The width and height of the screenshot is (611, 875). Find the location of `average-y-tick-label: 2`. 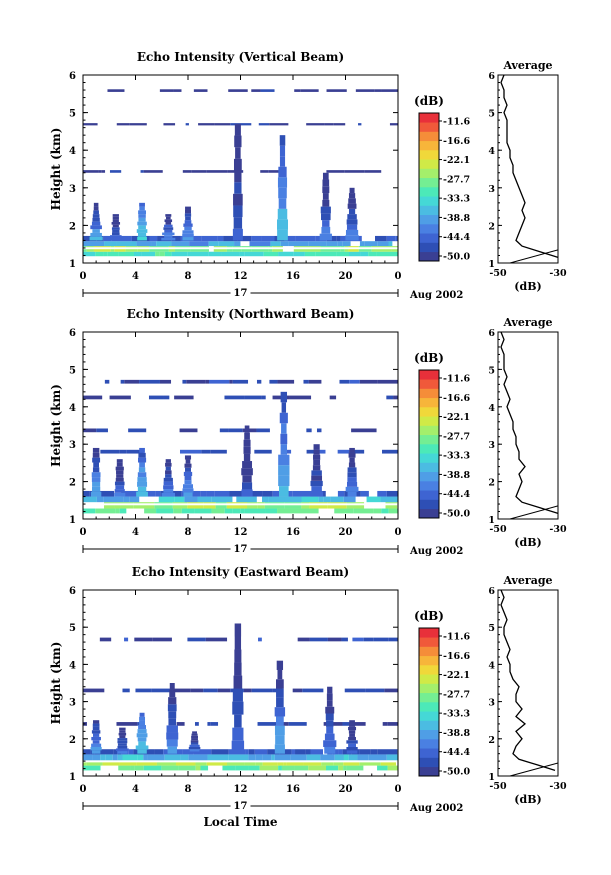

average-y-tick-label: 2 is located at coordinates (491, 483).